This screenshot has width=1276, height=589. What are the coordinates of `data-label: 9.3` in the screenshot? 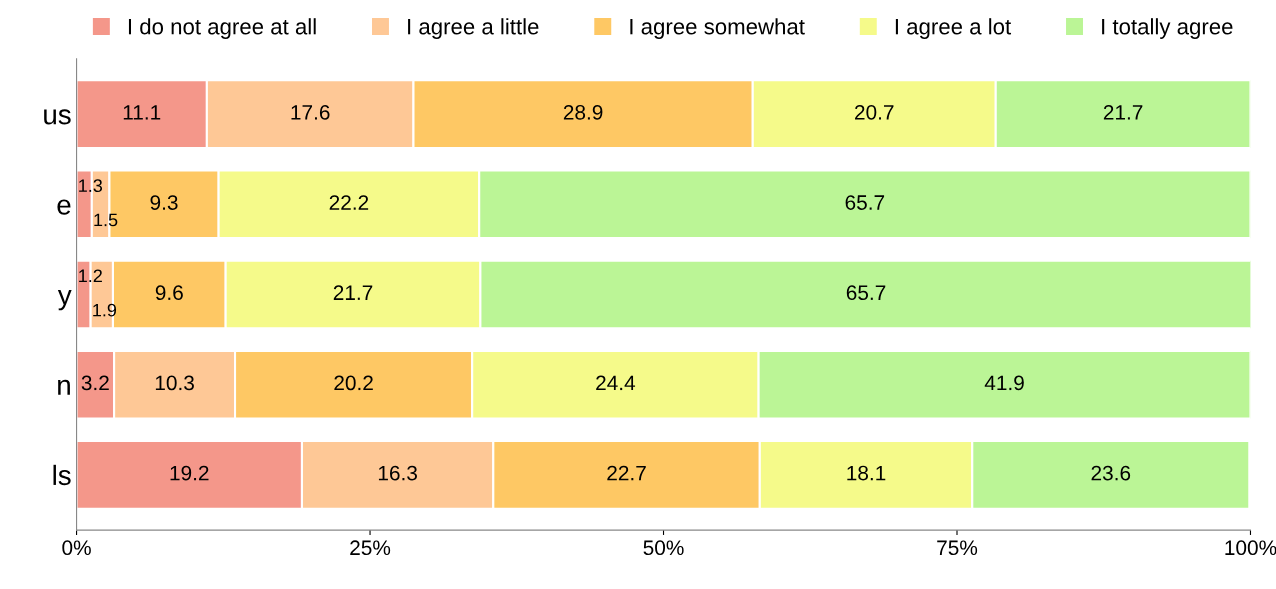 It's located at (164, 202).